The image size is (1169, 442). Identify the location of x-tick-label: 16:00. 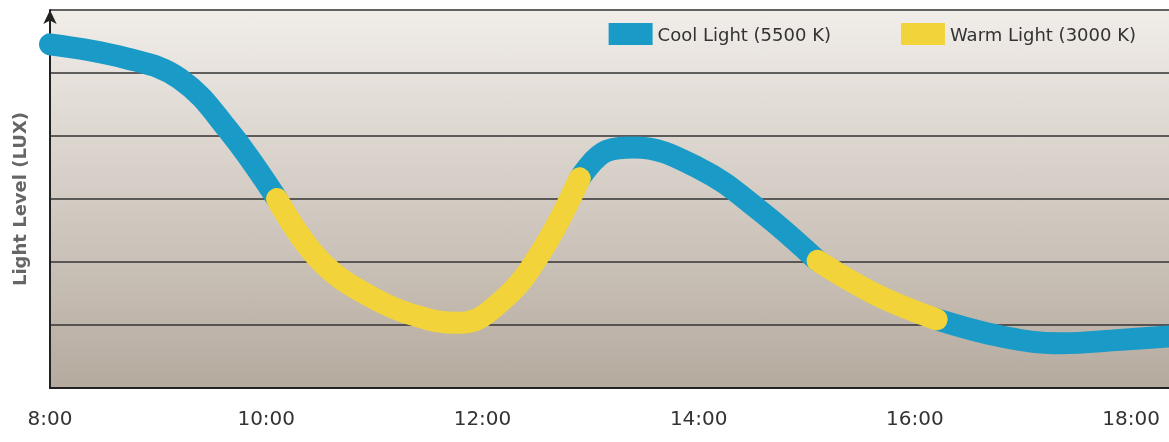
(915, 418).